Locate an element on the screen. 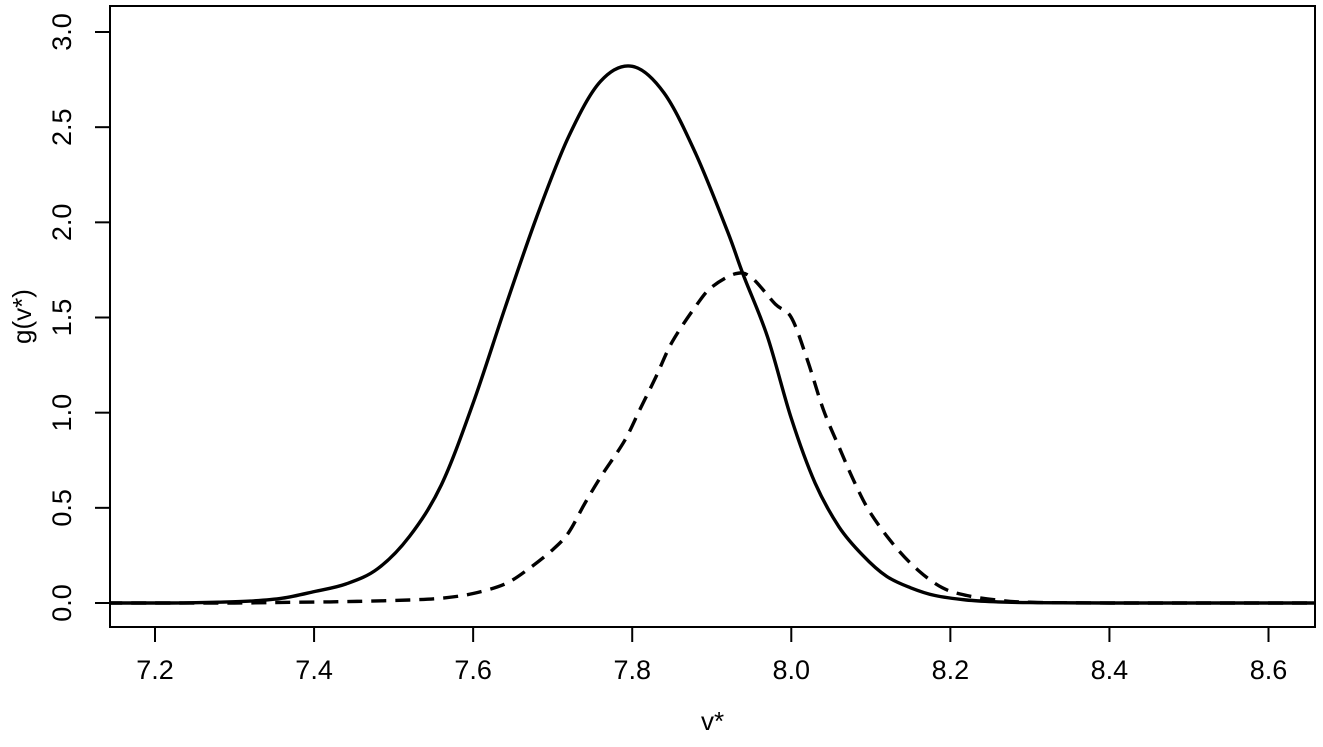 The height and width of the screenshot is (747, 1323). y-tick-label: 1.0 is located at coordinates (62, 413).